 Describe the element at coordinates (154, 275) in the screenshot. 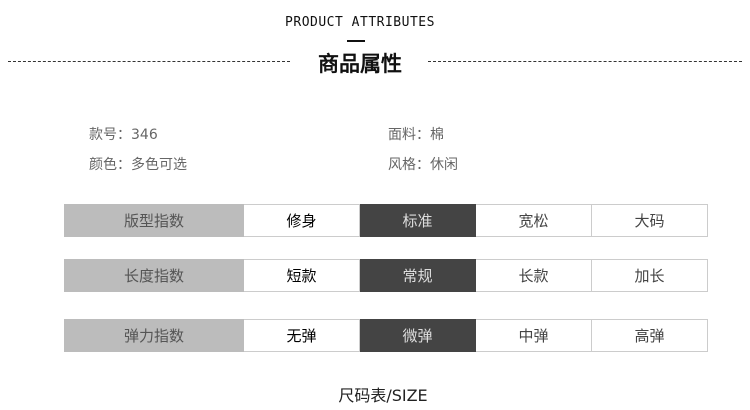

I see `index-label: 长度指数` at that location.